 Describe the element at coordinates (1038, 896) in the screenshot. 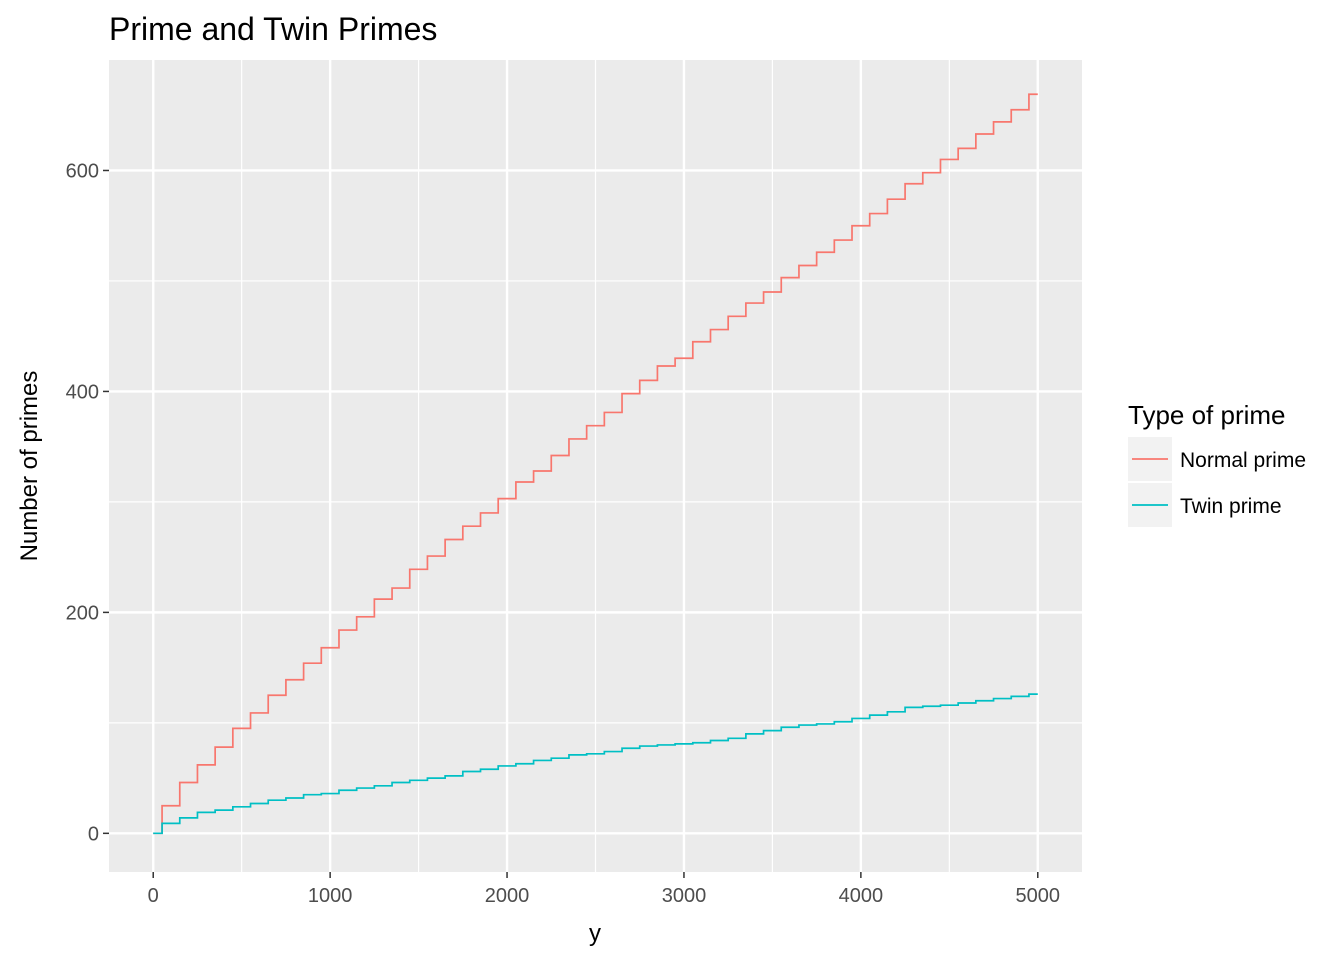

I see `x-tick-label: 5000` at that location.